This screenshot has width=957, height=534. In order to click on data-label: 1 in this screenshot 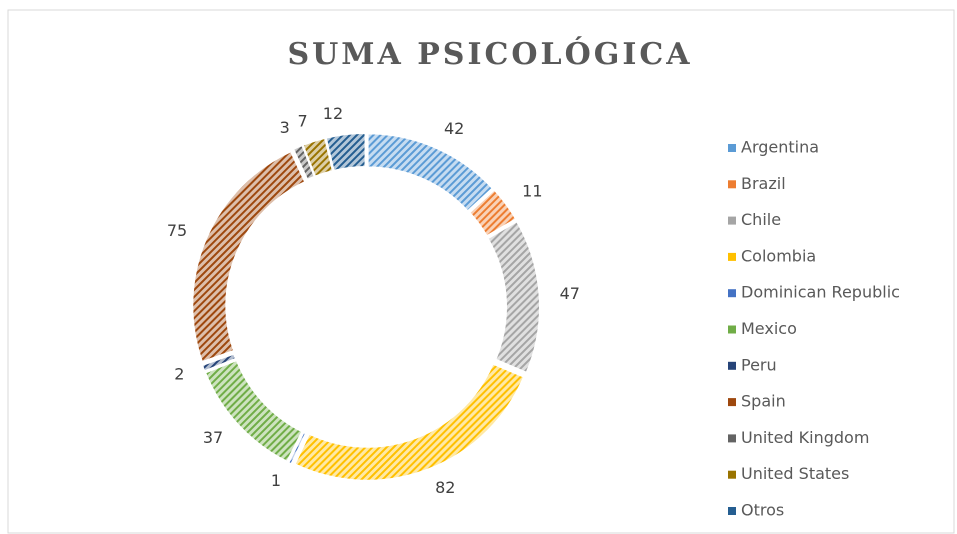, I will do `click(276, 480)`.